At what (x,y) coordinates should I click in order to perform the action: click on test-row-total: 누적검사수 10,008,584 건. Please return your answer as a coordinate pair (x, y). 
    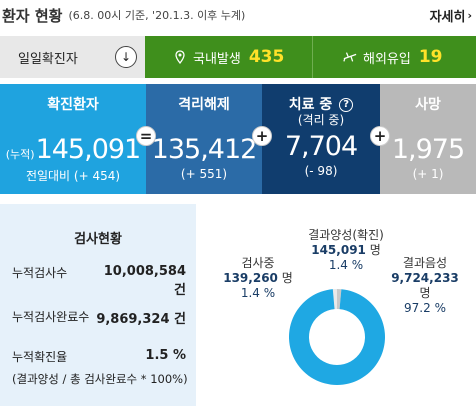
    Looking at the image, I should click on (99, 281).